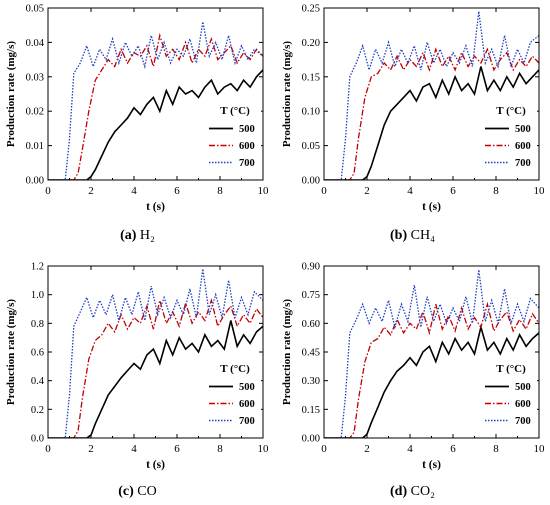 The width and height of the screenshot is (550, 505). I want to click on y-tick-label-a: 0.03, so click(35, 77).